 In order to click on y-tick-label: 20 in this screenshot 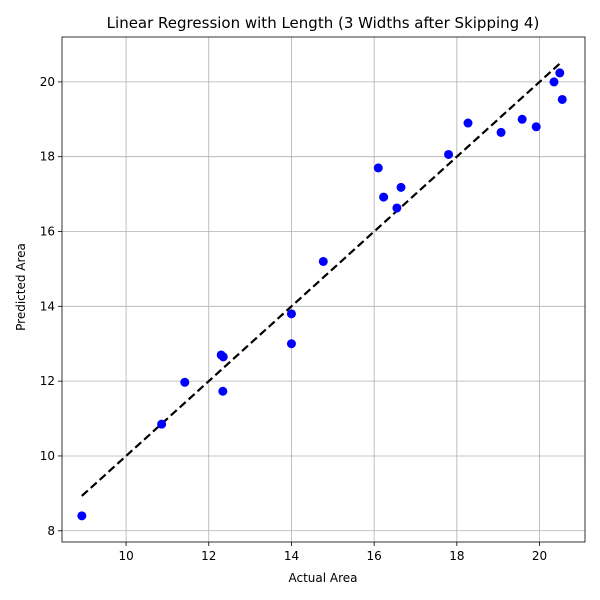, I will do `click(47, 82)`.